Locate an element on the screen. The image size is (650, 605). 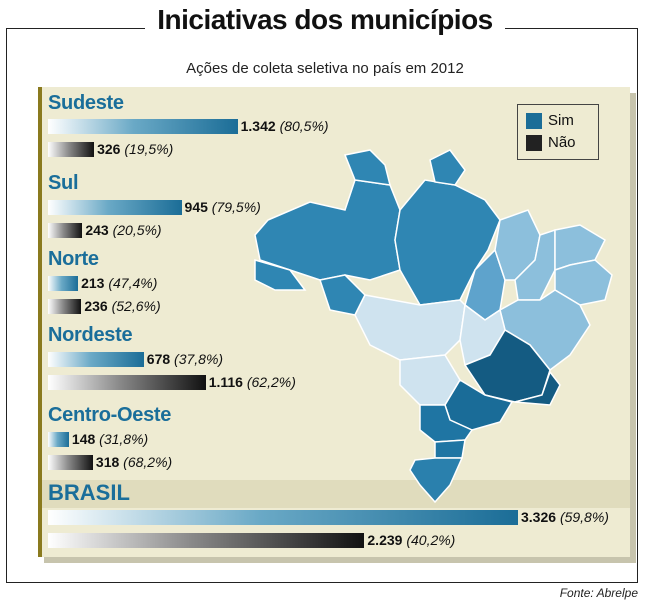
value-label-nao-5: 2.239 (40,2%) is located at coordinates (411, 540).